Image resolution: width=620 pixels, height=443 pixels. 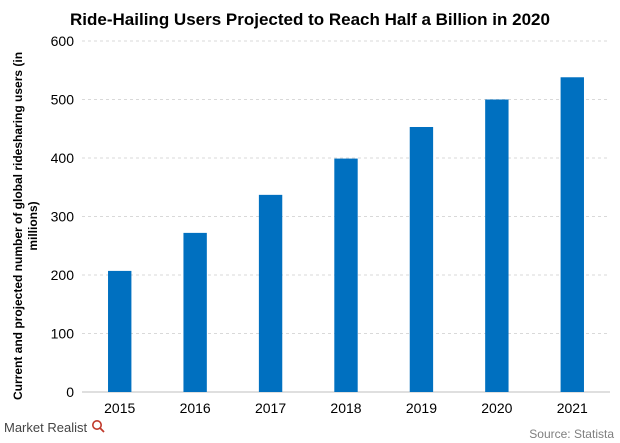 I want to click on y-axis-label-line-2: millions), so click(x=33, y=225).